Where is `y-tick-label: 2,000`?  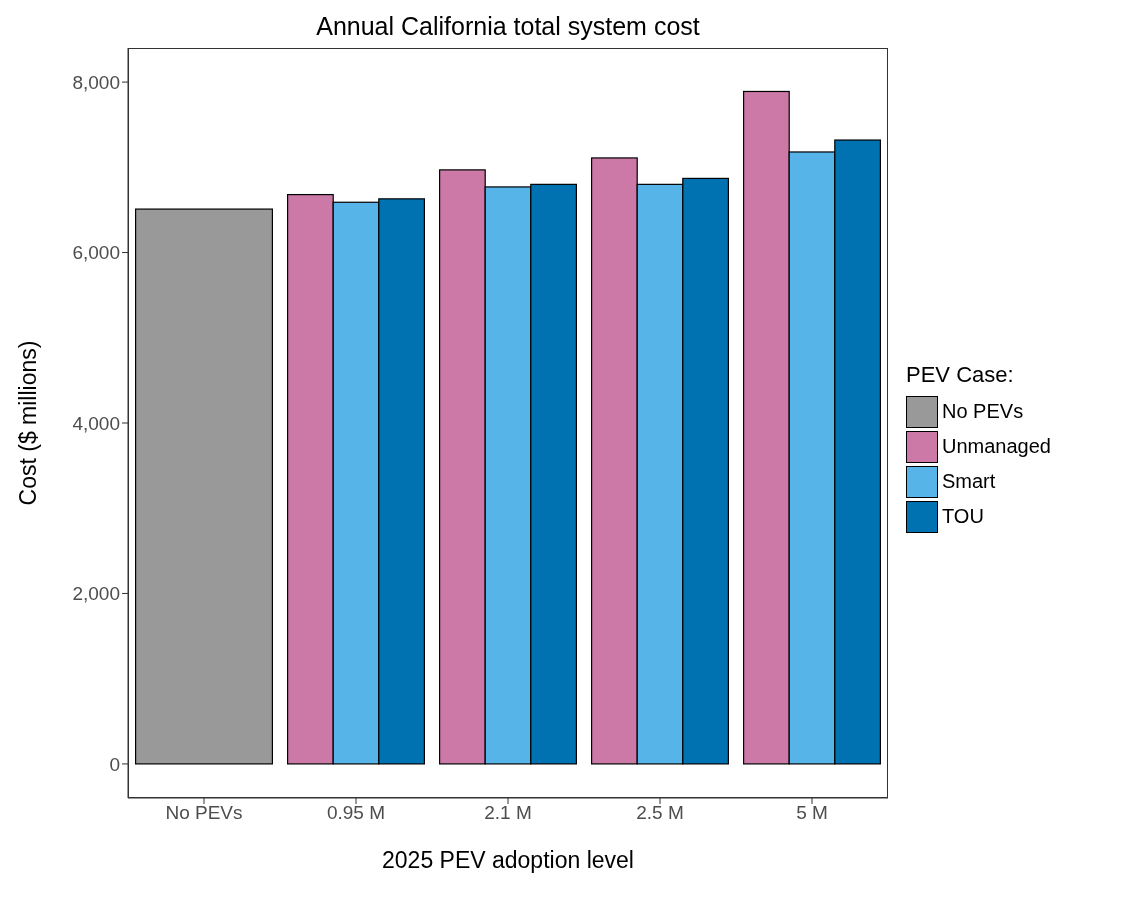
y-tick-label: 2,000 is located at coordinates (96, 594).